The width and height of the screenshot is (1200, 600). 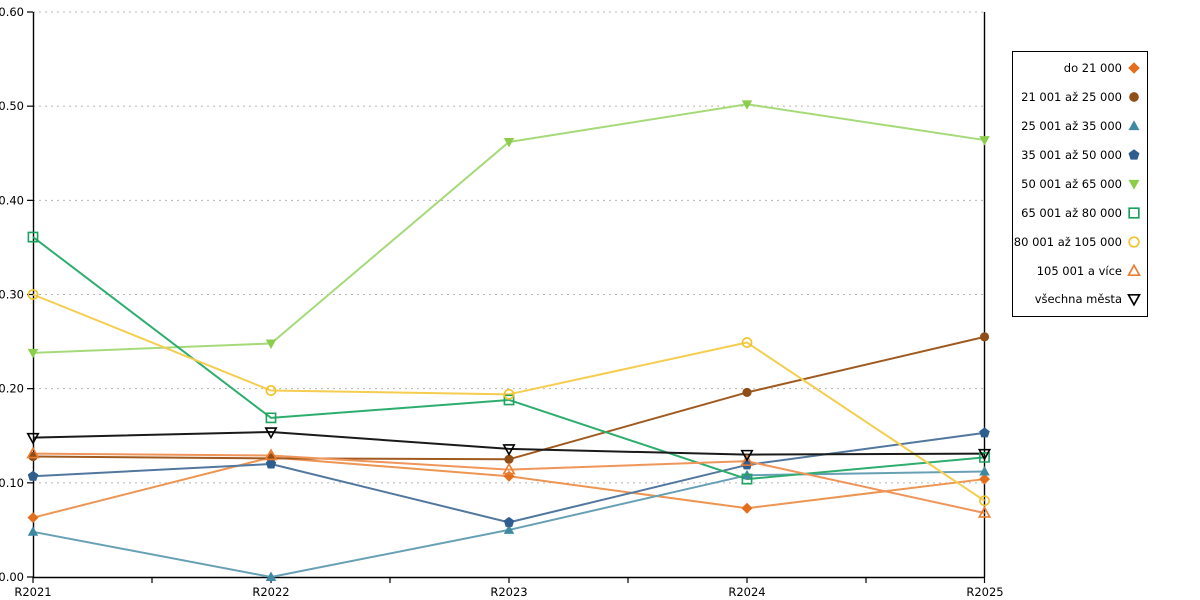 I want to click on y-tick-label: 0.10, so click(x=12, y=483).